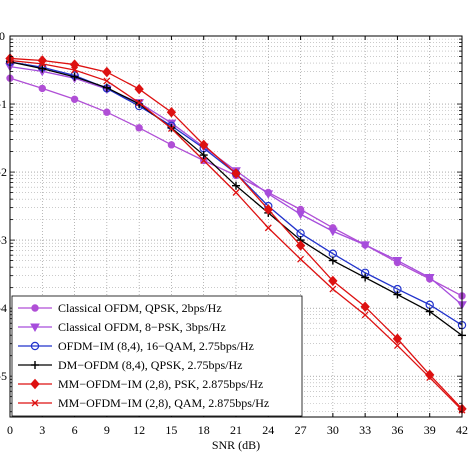  I want to click on x-tick-label: 24, so click(268, 430).